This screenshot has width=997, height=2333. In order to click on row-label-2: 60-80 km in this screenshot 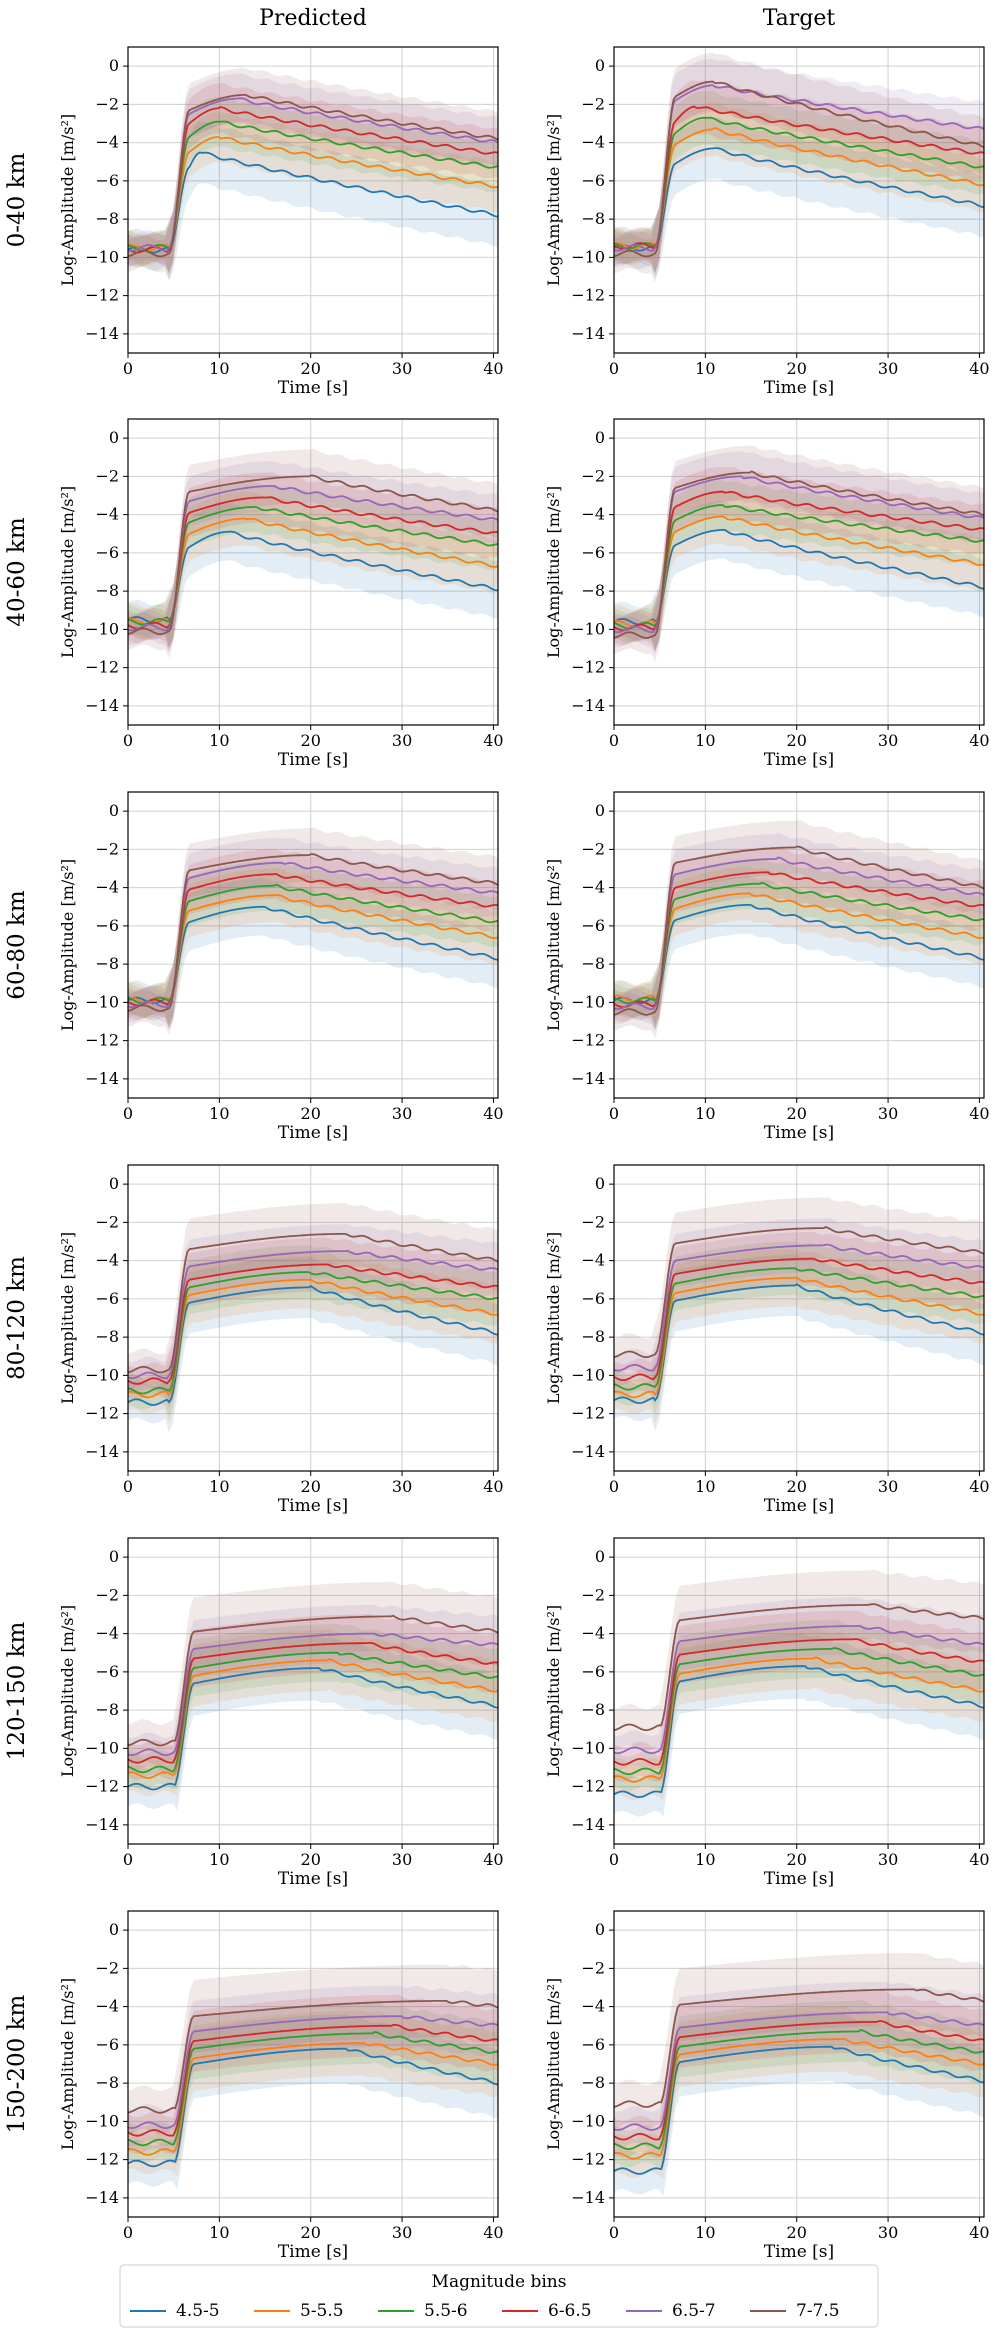, I will do `click(17, 945)`.